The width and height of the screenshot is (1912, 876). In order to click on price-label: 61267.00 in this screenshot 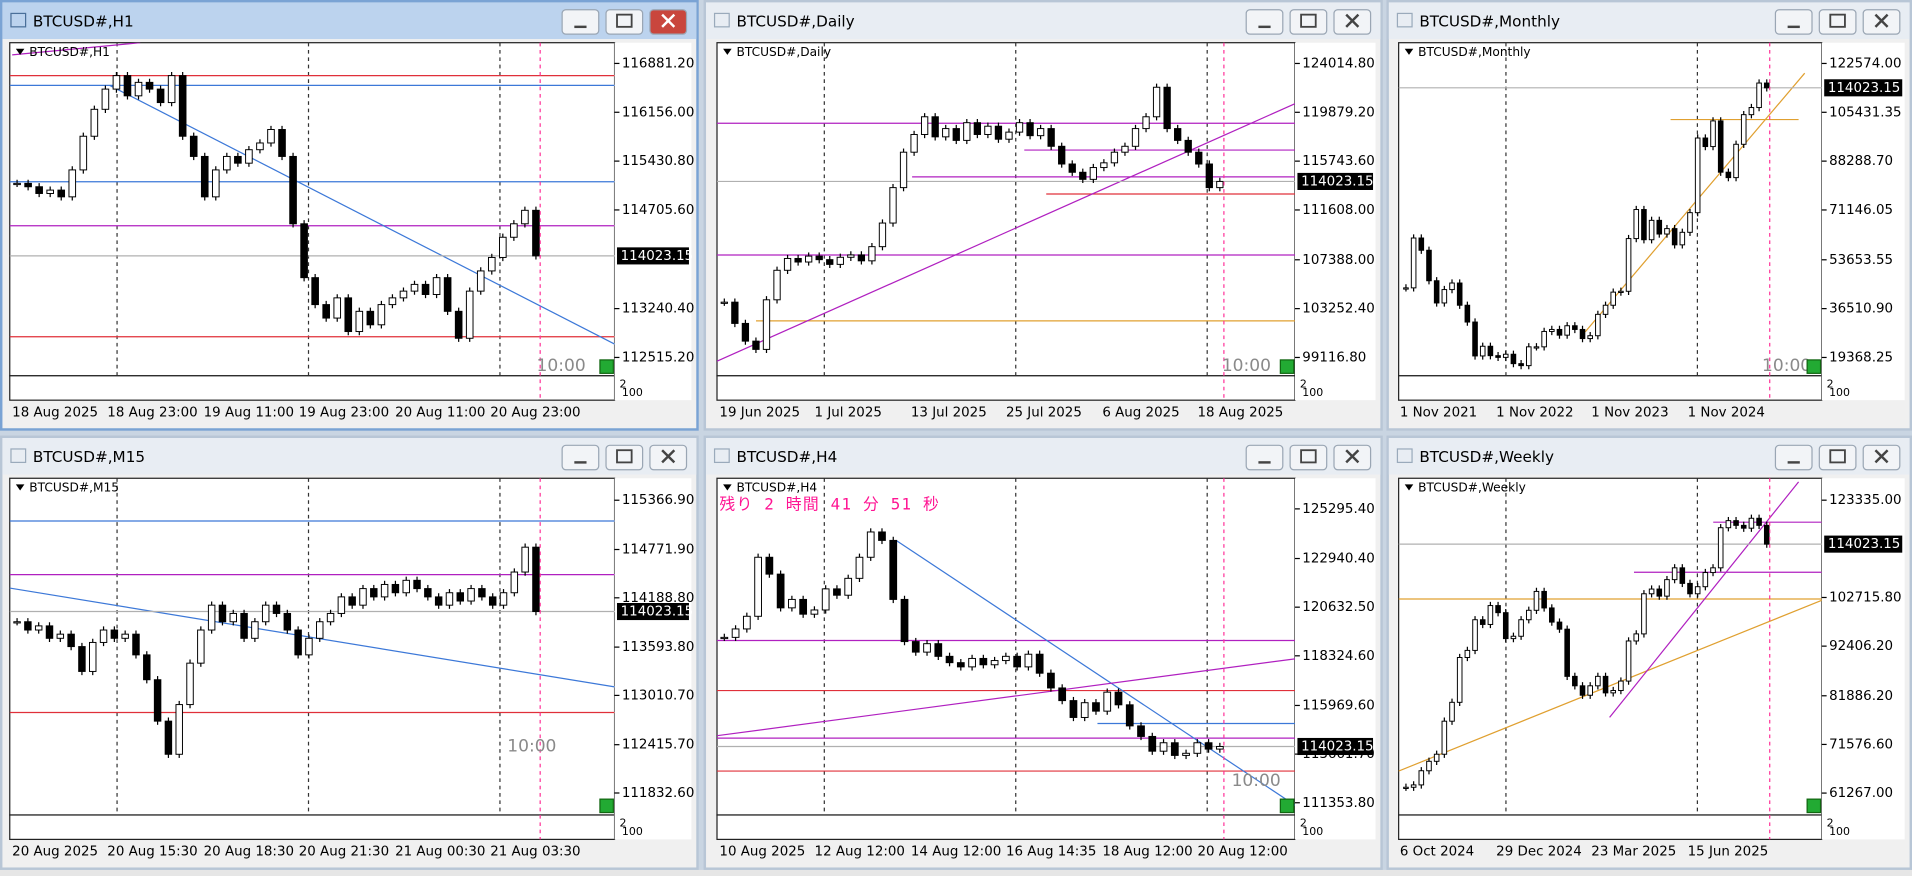, I will do `click(1861, 793)`.